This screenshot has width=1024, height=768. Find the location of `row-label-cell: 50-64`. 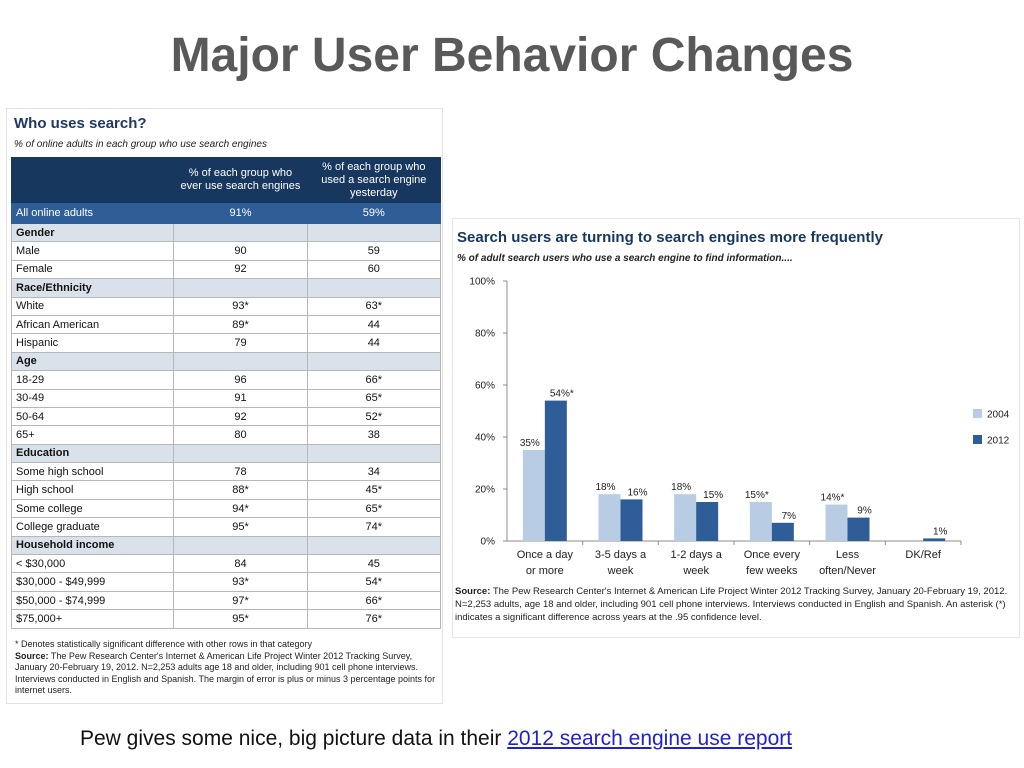

row-label-cell: 50-64 is located at coordinates (92, 416).